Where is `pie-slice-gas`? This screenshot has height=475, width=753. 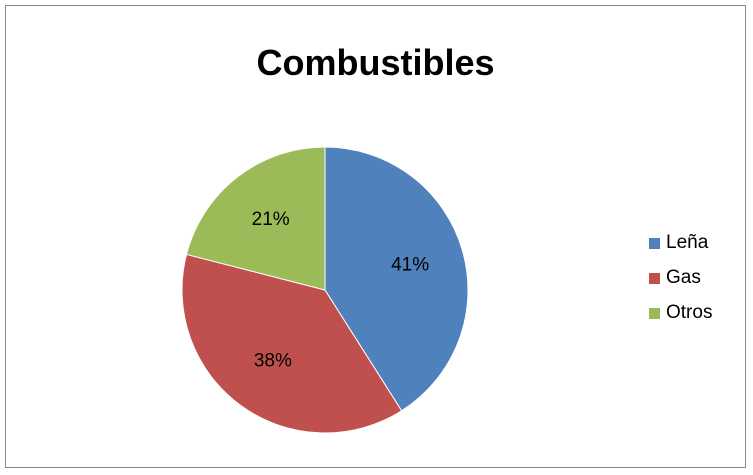
pie-slice-gas is located at coordinates (292, 343).